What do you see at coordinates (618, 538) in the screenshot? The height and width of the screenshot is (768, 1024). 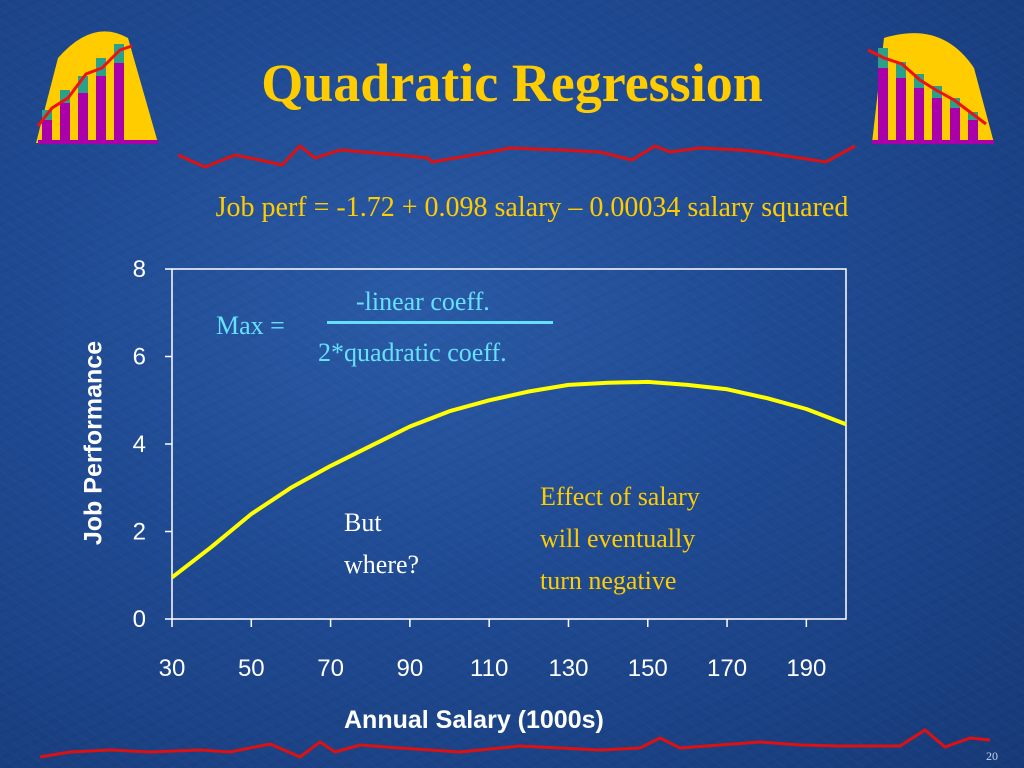 I see `note-line-2: will eventually` at bounding box center [618, 538].